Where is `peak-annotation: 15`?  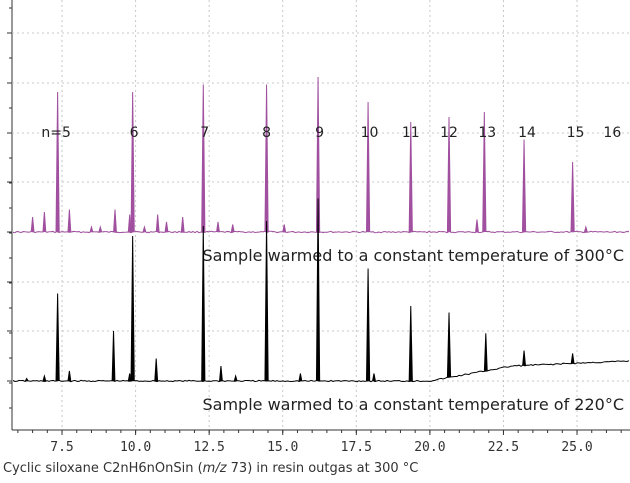 peak-annotation: 15 is located at coordinates (576, 133).